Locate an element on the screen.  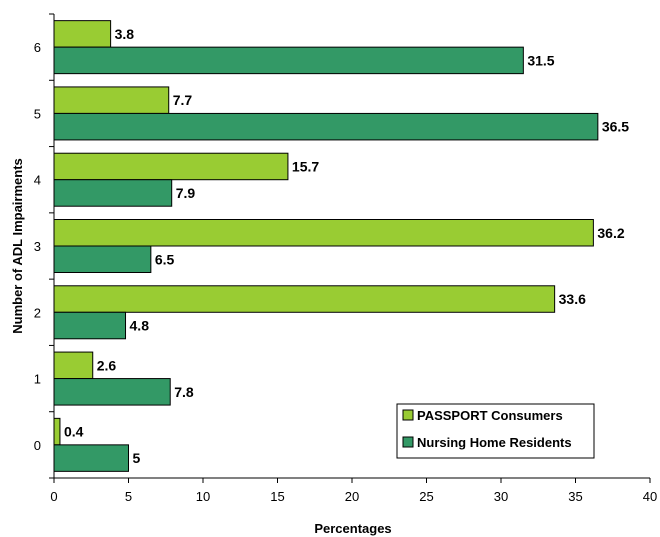
data-label-passport-0: 0.4 is located at coordinates (74, 432).